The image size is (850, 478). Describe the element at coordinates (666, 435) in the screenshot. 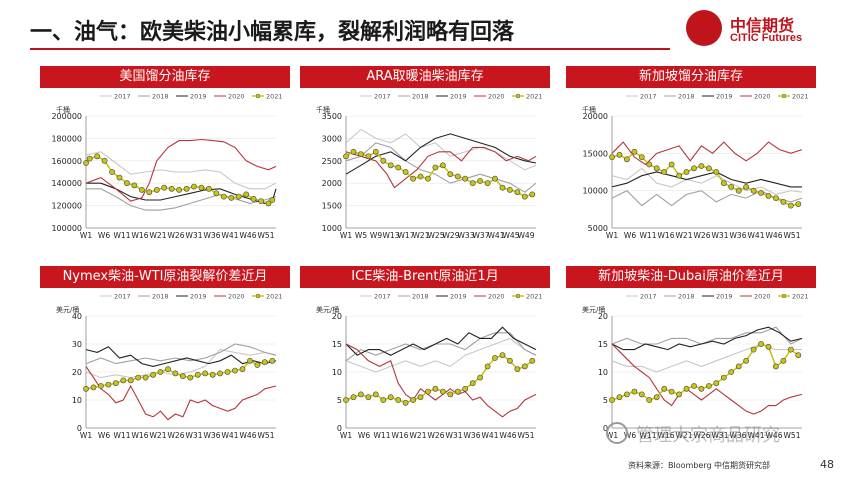

I see `x-tick-label: W16` at that location.